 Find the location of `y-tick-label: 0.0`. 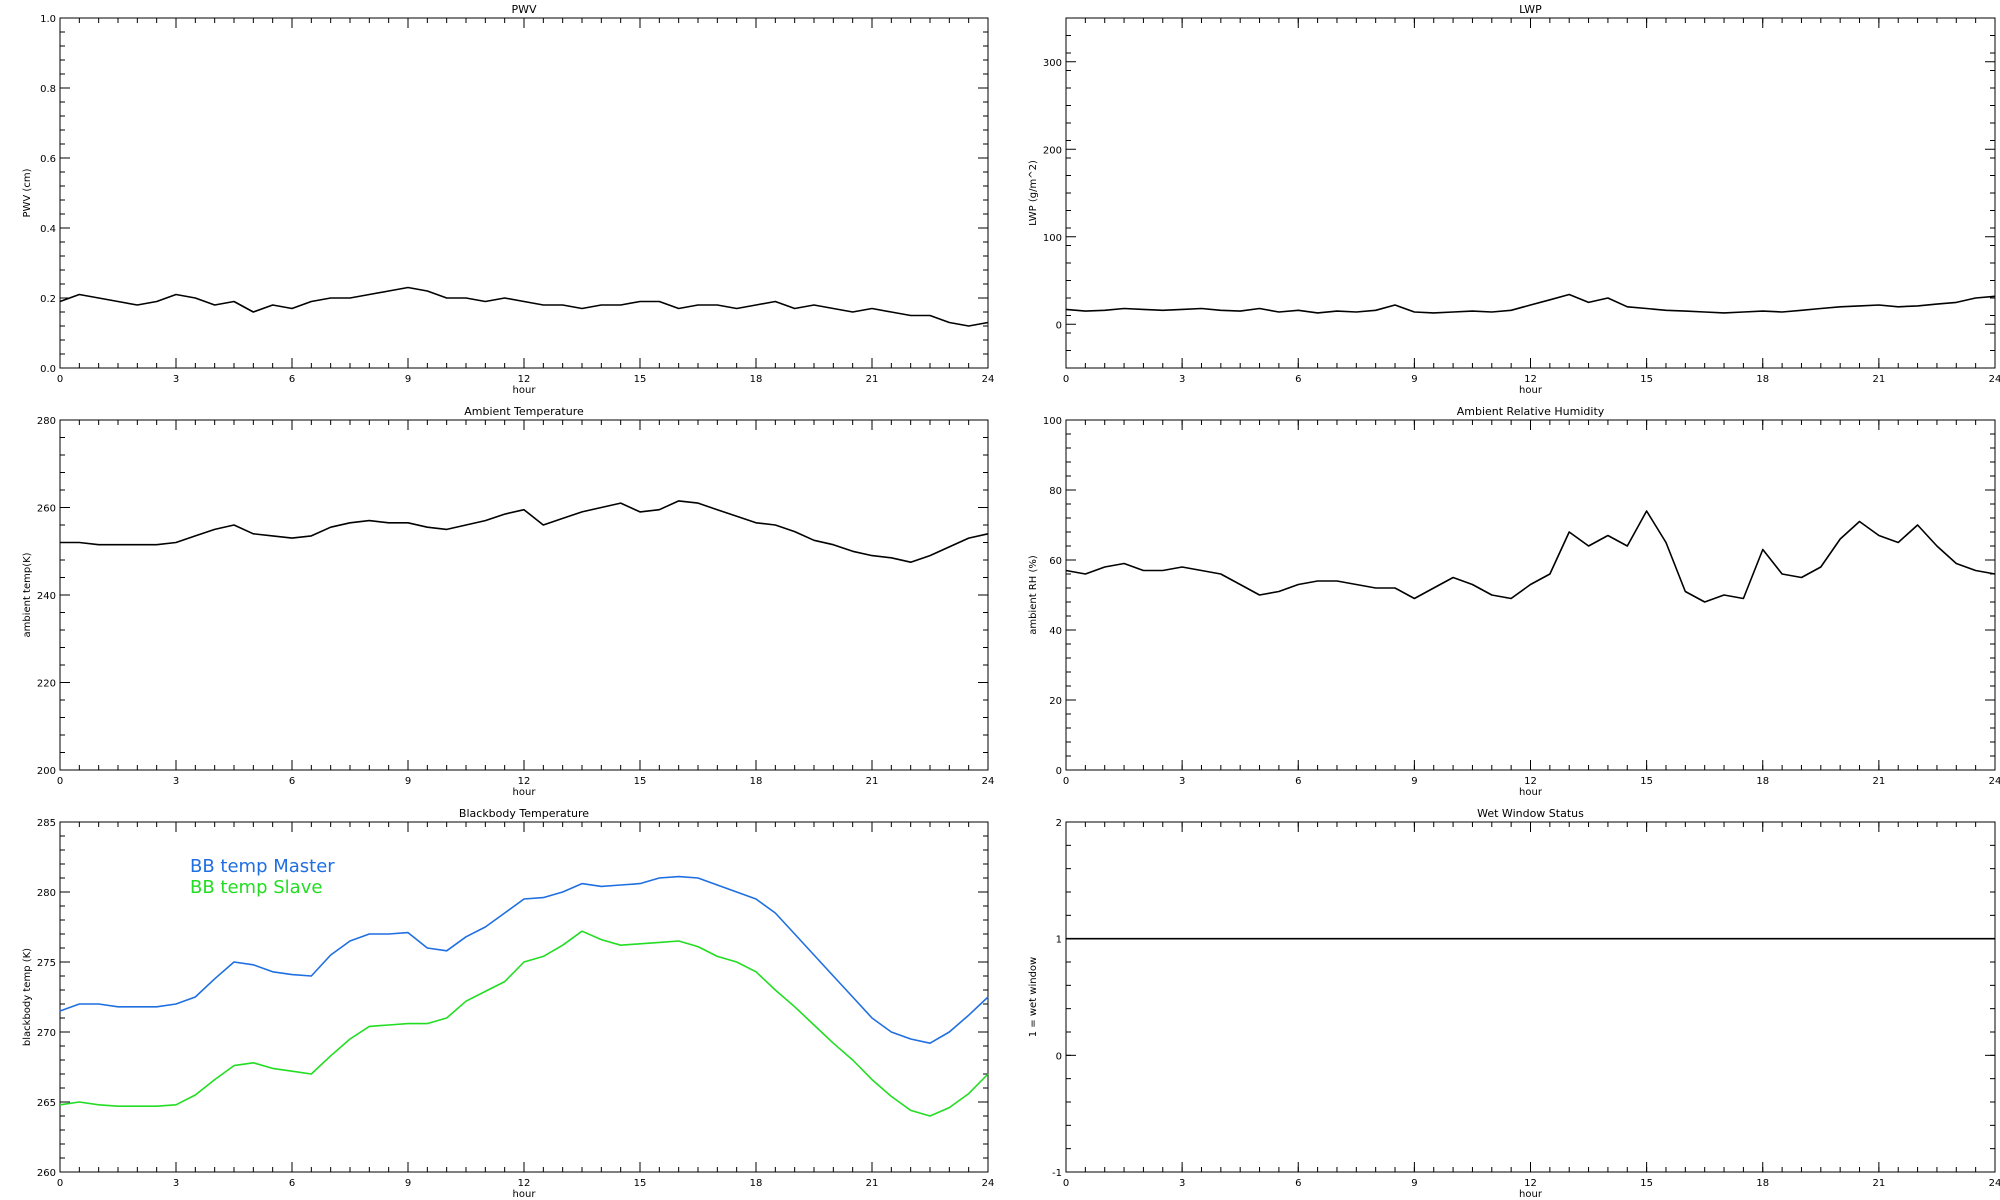

y-tick-label: 0.0 is located at coordinates (48, 369).